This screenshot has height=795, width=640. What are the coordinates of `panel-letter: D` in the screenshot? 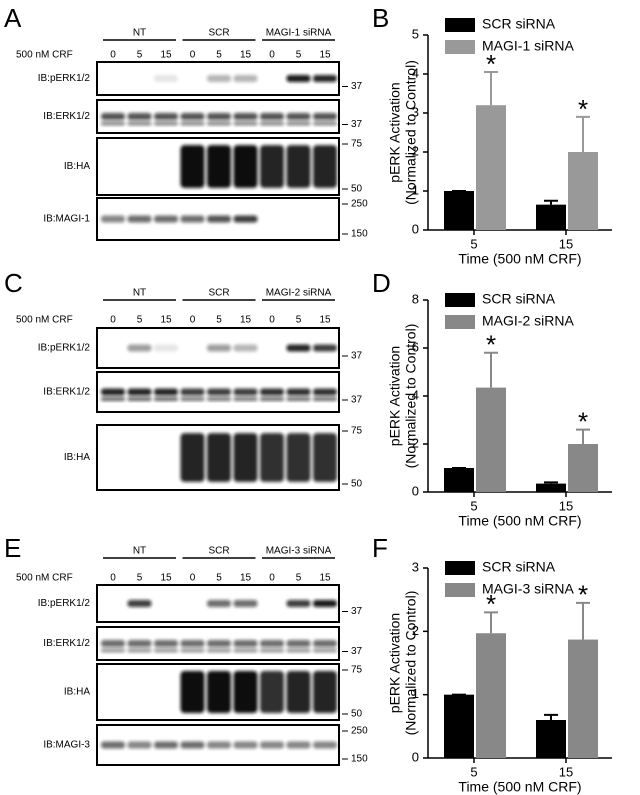 It's located at (381, 283).